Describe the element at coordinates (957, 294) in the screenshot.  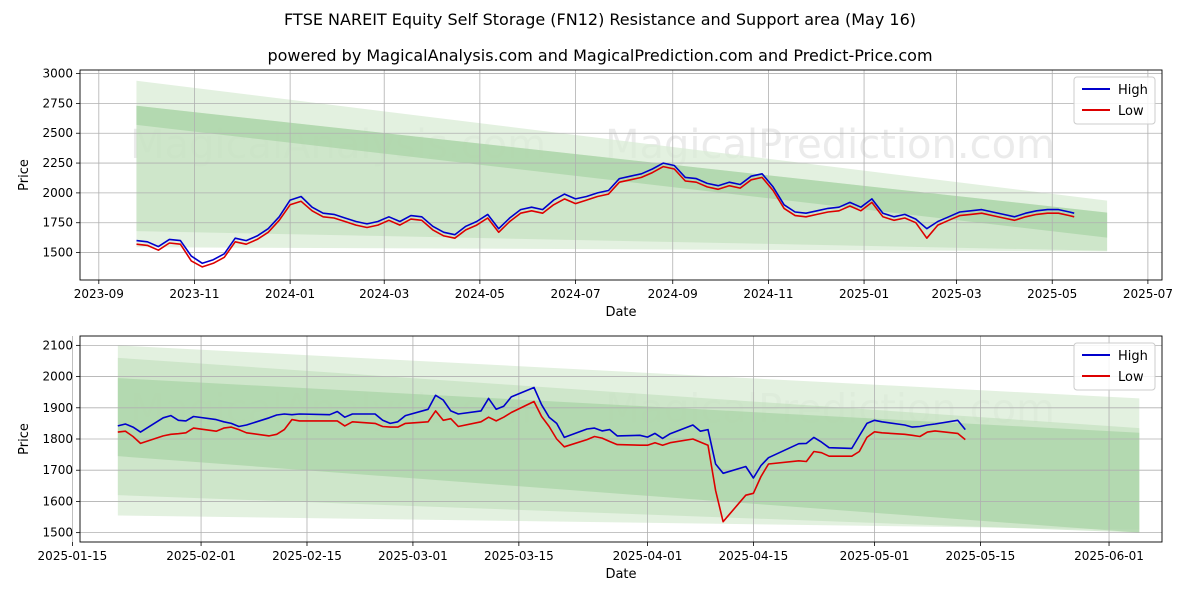
I see `x-tick-label: 2025-03` at that location.